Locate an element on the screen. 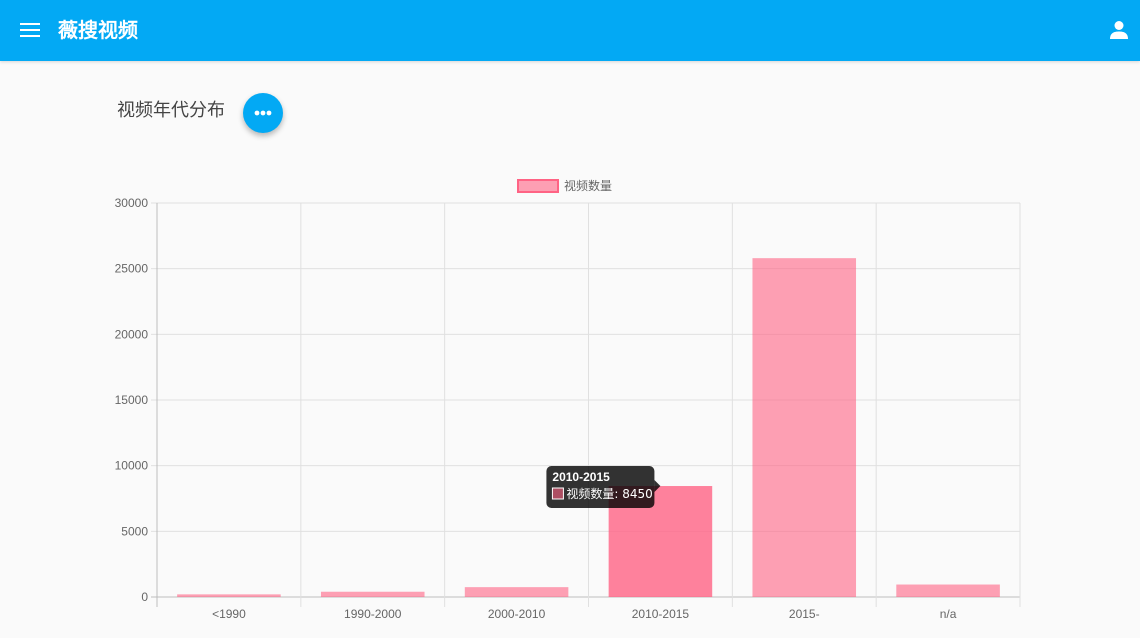 The image size is (1140, 638). x-tick-label: 2015- is located at coordinates (804, 614).